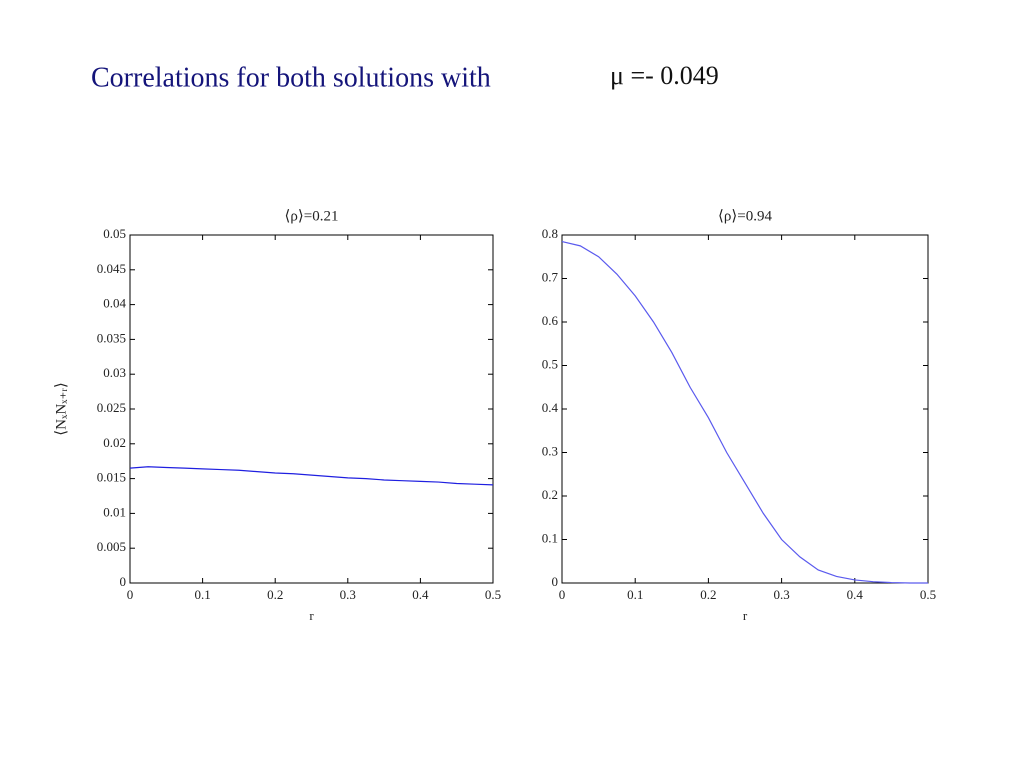 This screenshot has width=1024, height=768. I want to click on y-tick-label: 0.1, so click(550, 537).